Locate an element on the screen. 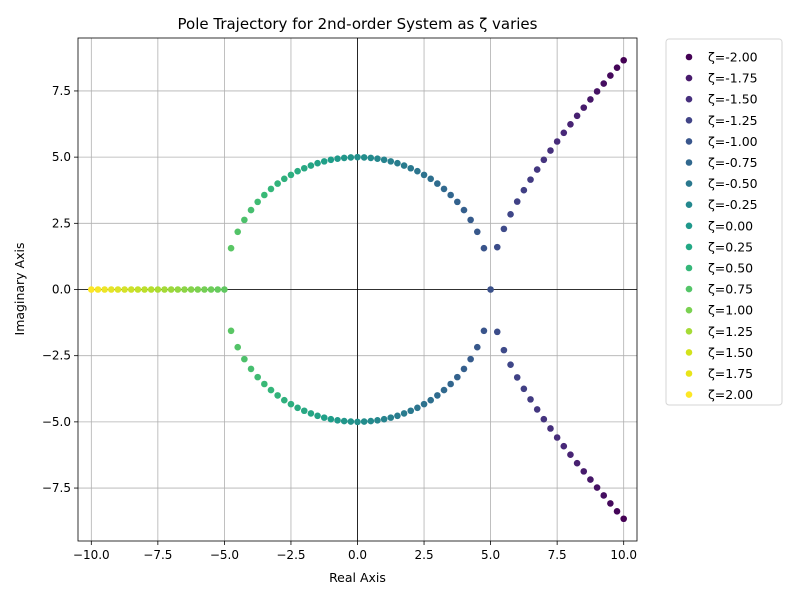 Image resolution: width=800 pixels, height=600 pixels. y-tick-label: 7.5 is located at coordinates (61, 91).